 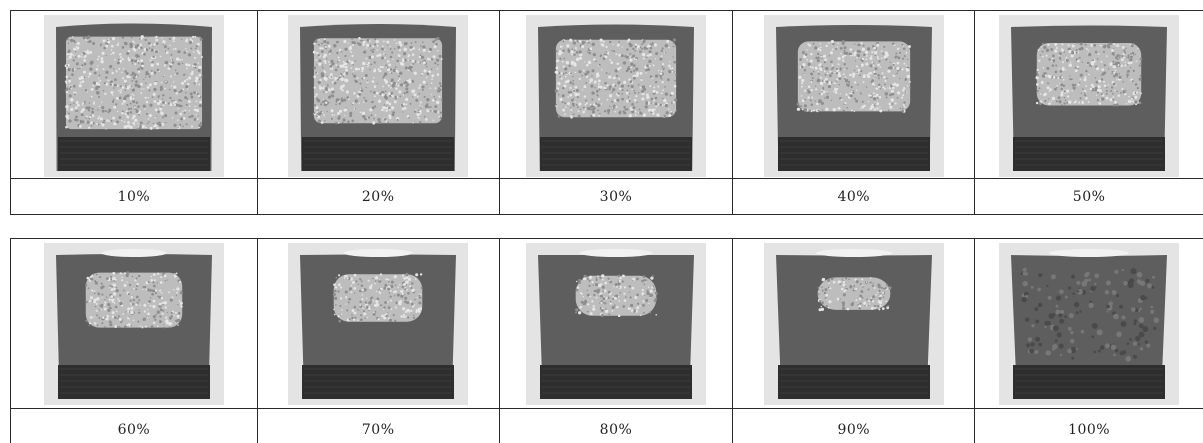 I want to click on specimen-cell: 20%, so click(x=378, y=112).